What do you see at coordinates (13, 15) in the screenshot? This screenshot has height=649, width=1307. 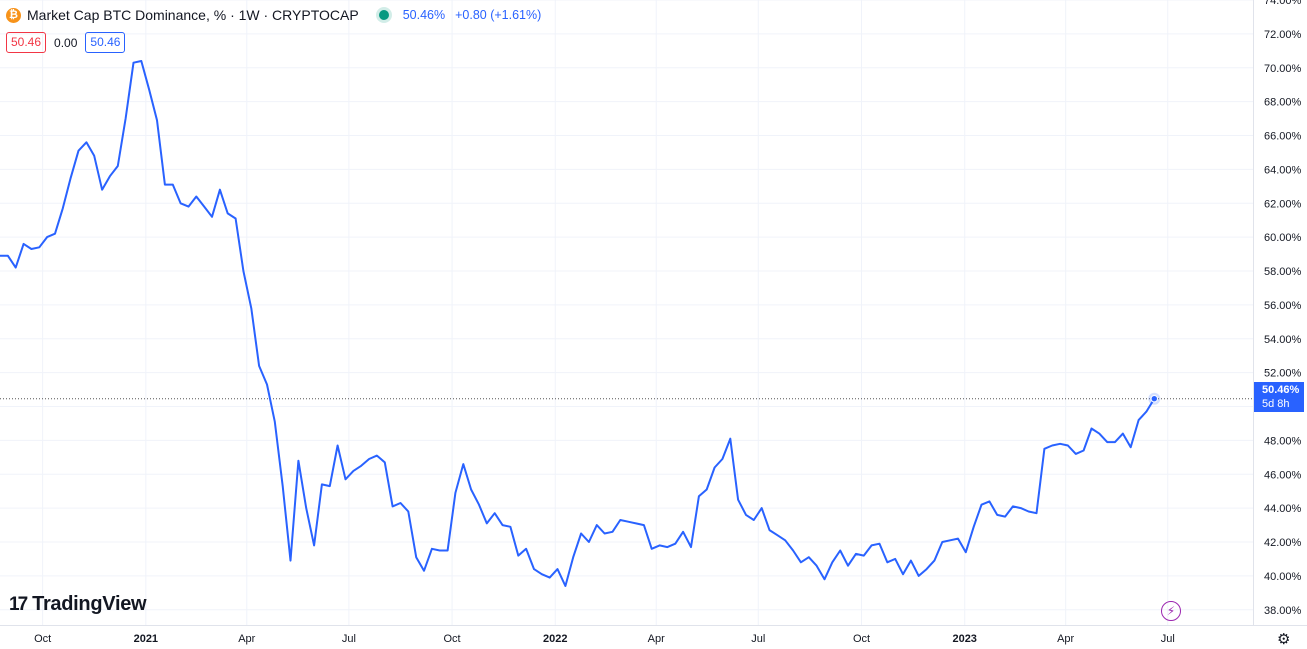 I see `bitcoin-icon: ₿` at bounding box center [13, 15].